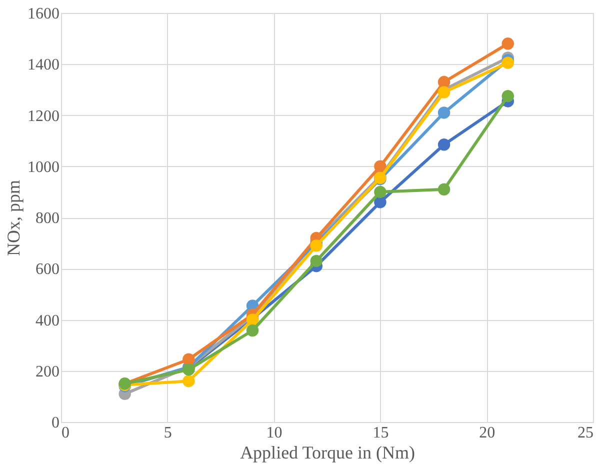 This screenshot has height=467, width=598. I want to click on x-tick-label: 15, so click(380, 433).